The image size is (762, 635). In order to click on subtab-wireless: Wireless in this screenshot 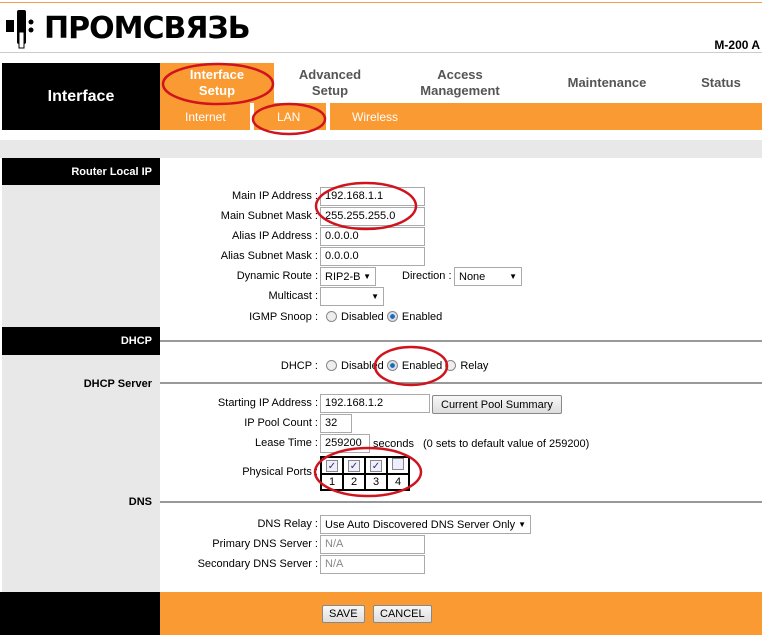, I will do `click(375, 116)`.